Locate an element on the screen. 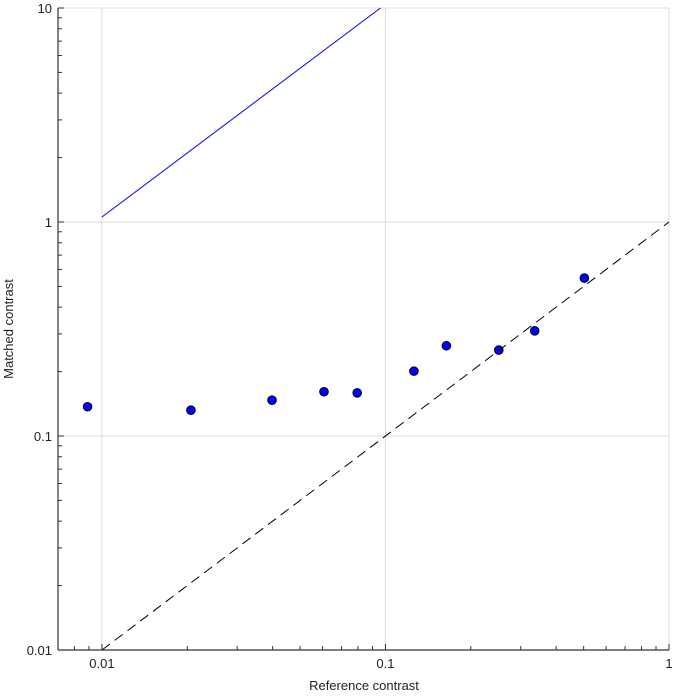 This screenshot has width=680, height=699. y-tick-label: 0.01 is located at coordinates (39, 650).